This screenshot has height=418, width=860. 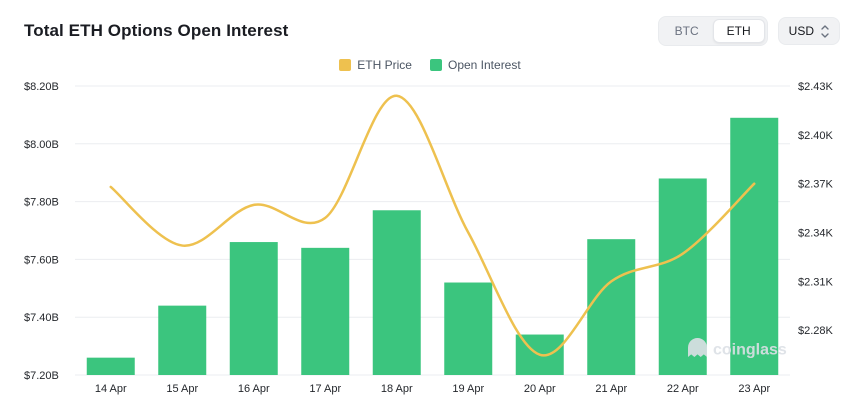 I want to click on x-axis-label: 15 Apr, so click(x=182, y=389).